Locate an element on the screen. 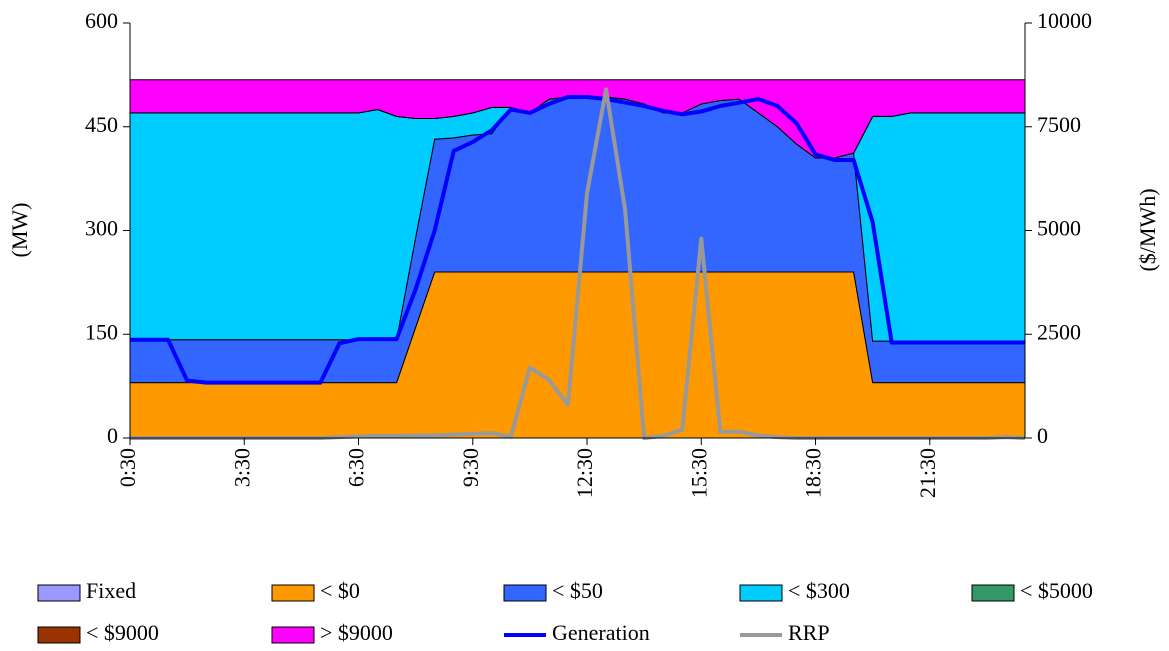  legend-label: < $5000 is located at coordinates (1056, 590).